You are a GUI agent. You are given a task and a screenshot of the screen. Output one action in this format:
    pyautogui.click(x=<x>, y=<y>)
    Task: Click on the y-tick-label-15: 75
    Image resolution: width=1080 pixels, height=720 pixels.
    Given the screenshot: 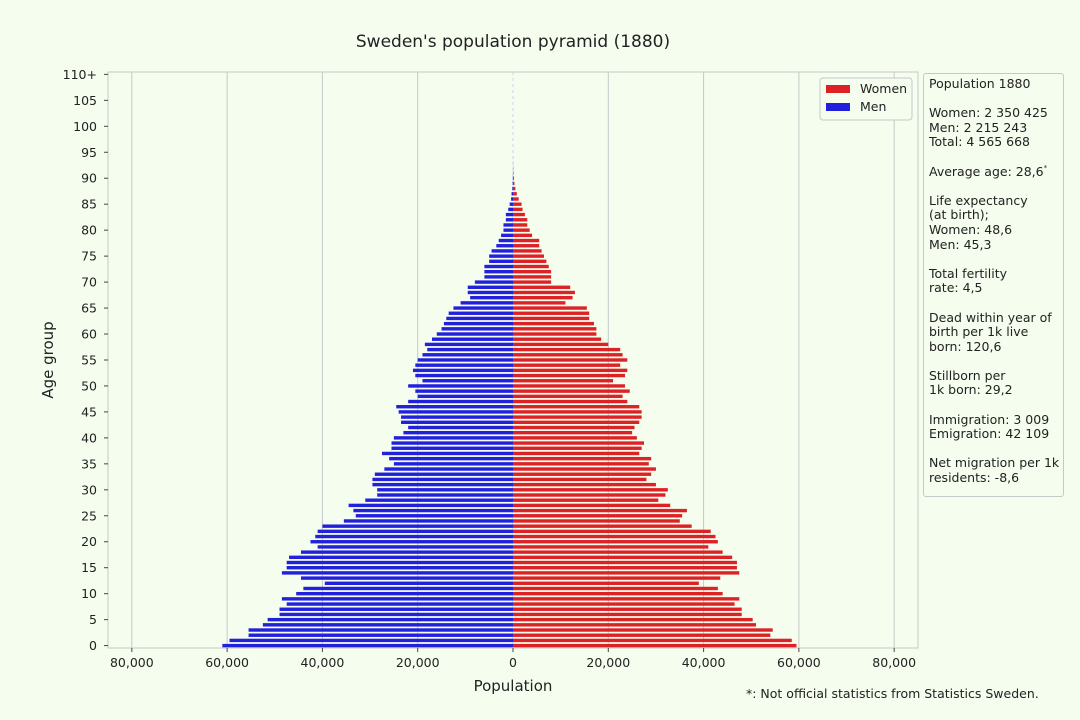 What is the action you would take?
    pyautogui.click(x=89, y=256)
    